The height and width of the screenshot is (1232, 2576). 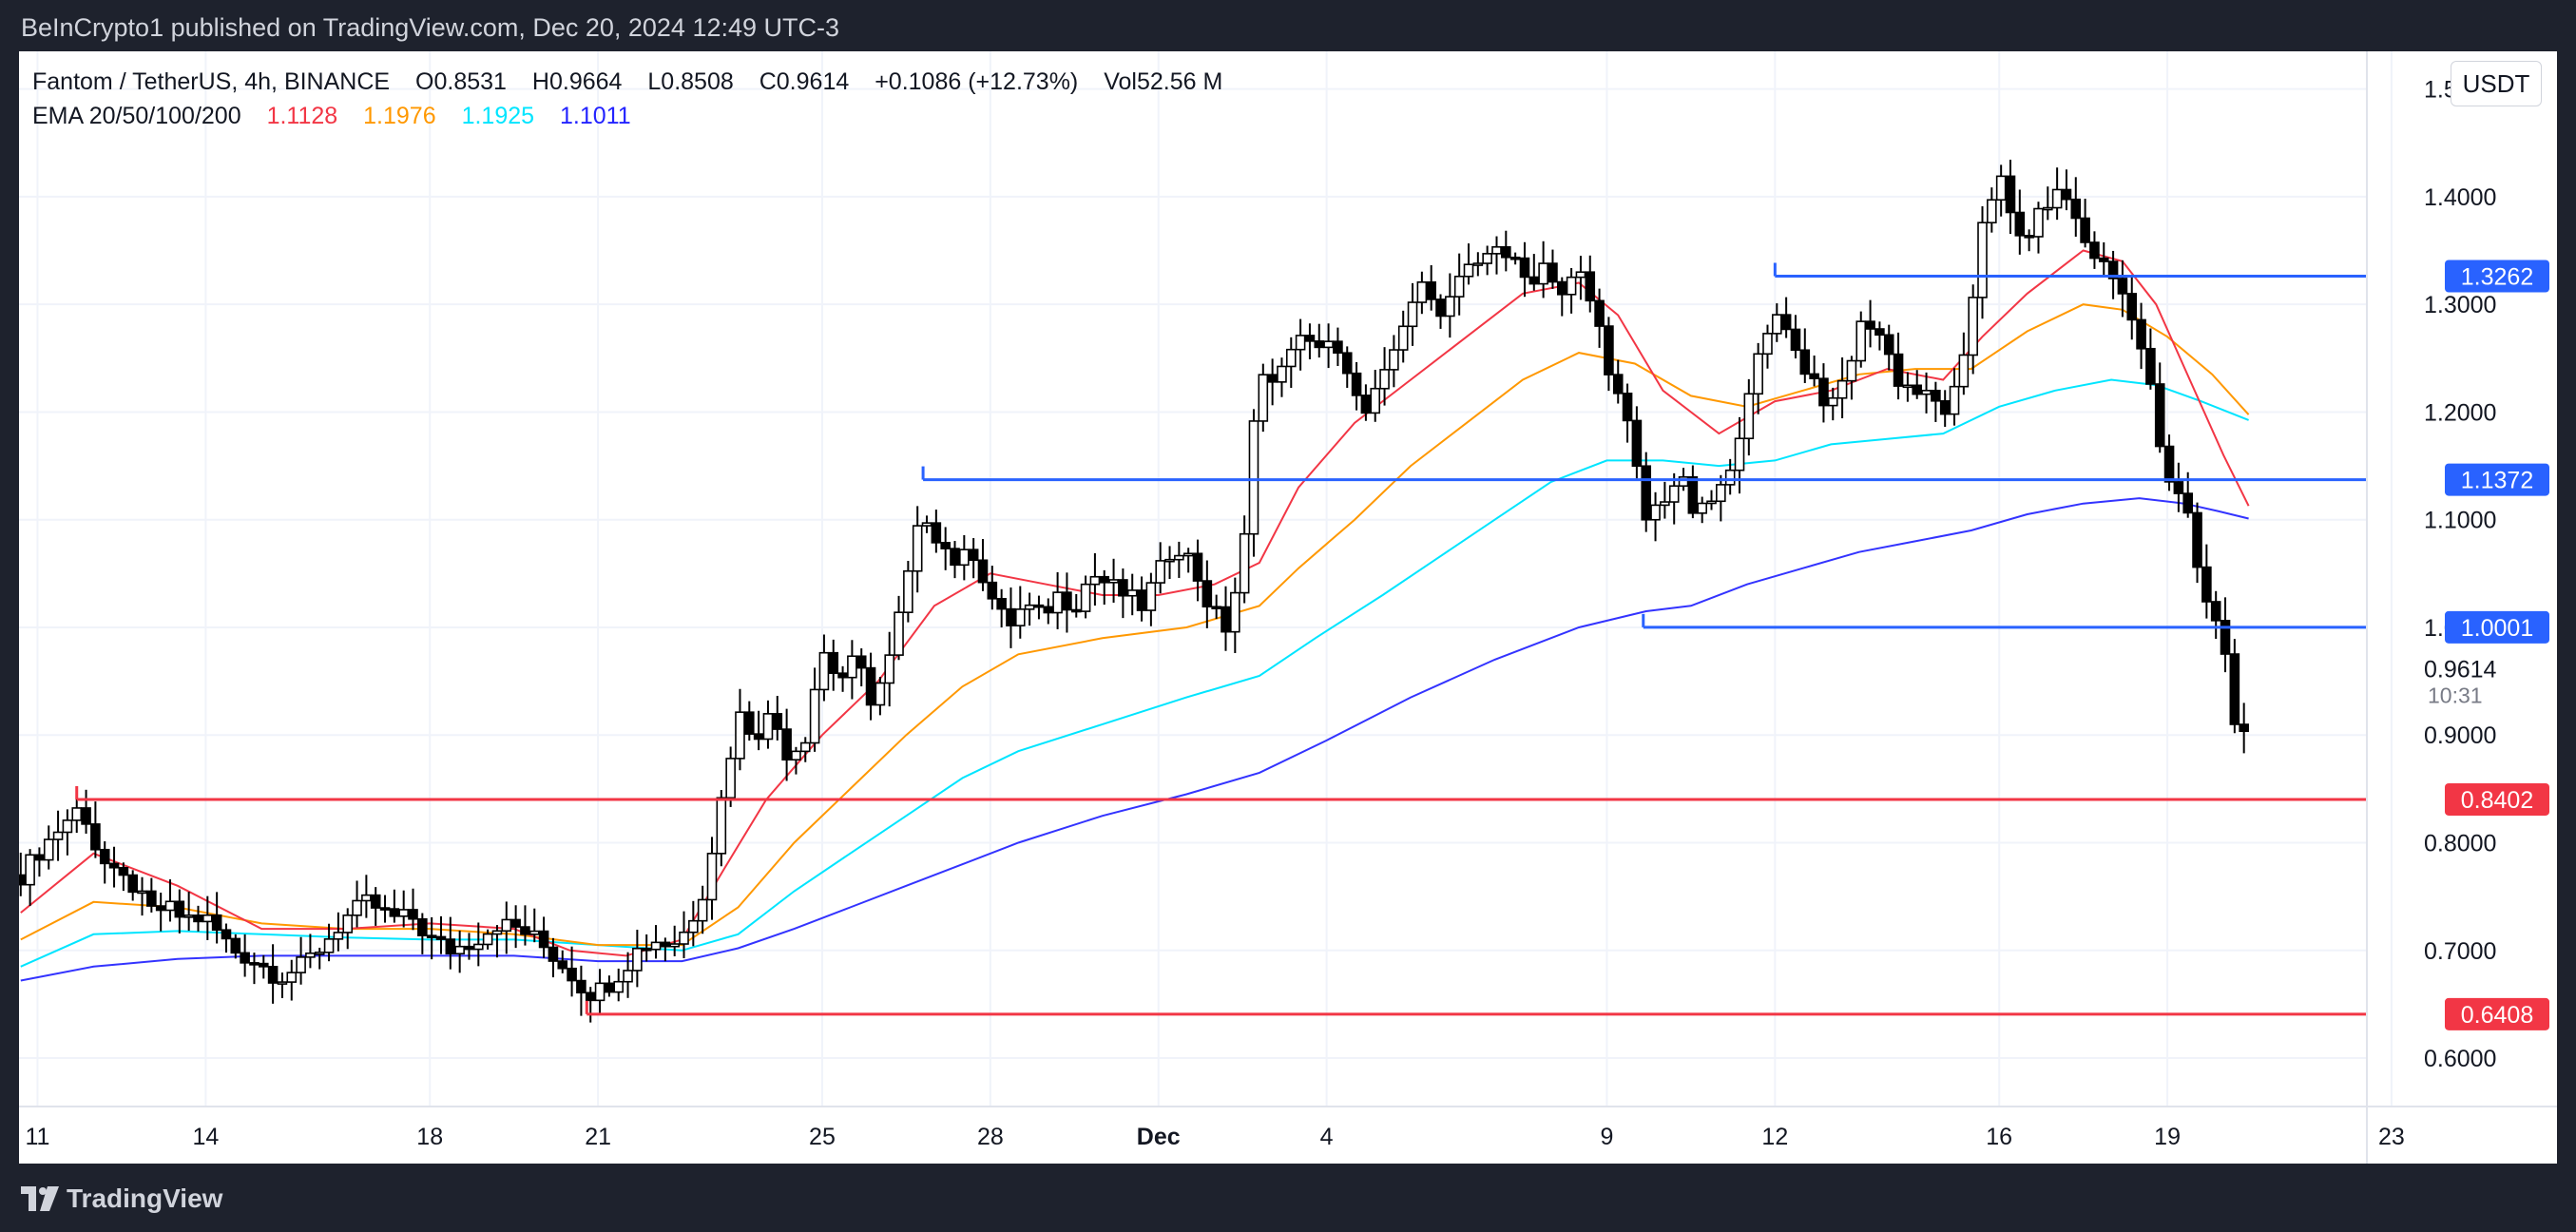 What do you see at coordinates (136, 116) in the screenshot?
I see `ema-label: EMA 20/50/100/200` at bounding box center [136, 116].